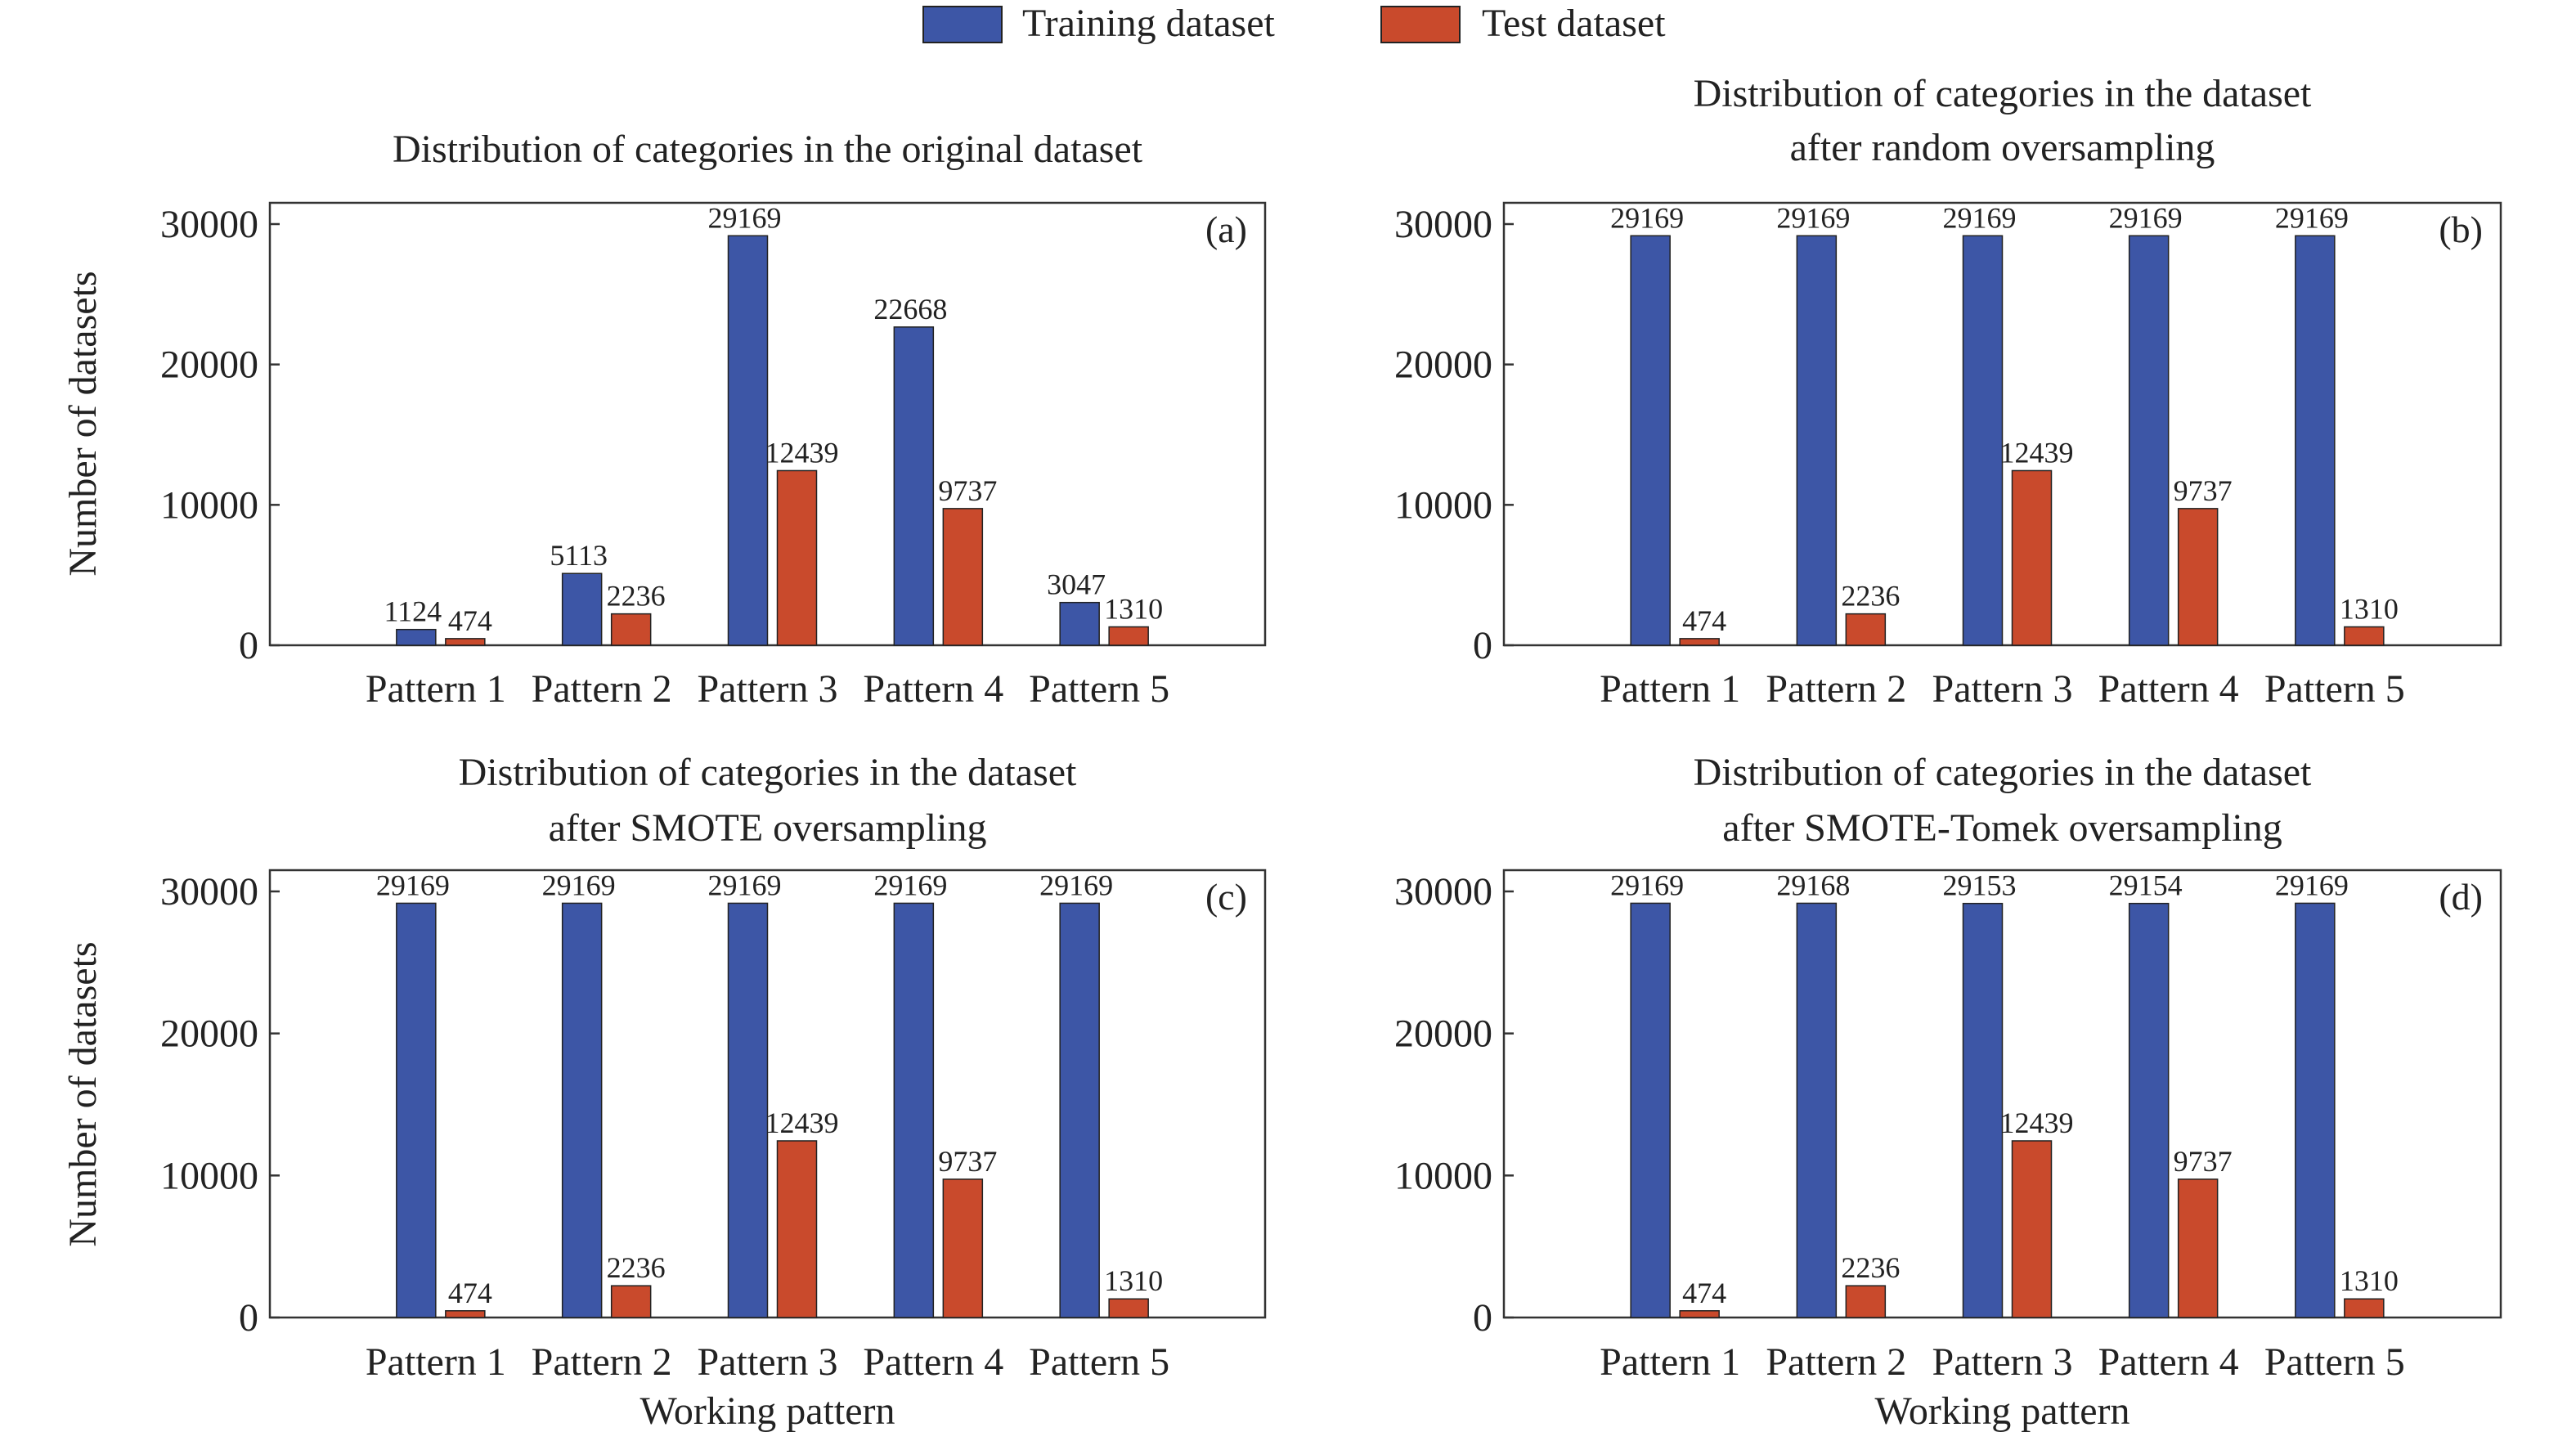 The width and height of the screenshot is (2576, 1441). I want to click on legend-label-2: Test dataset, so click(1574, 23).